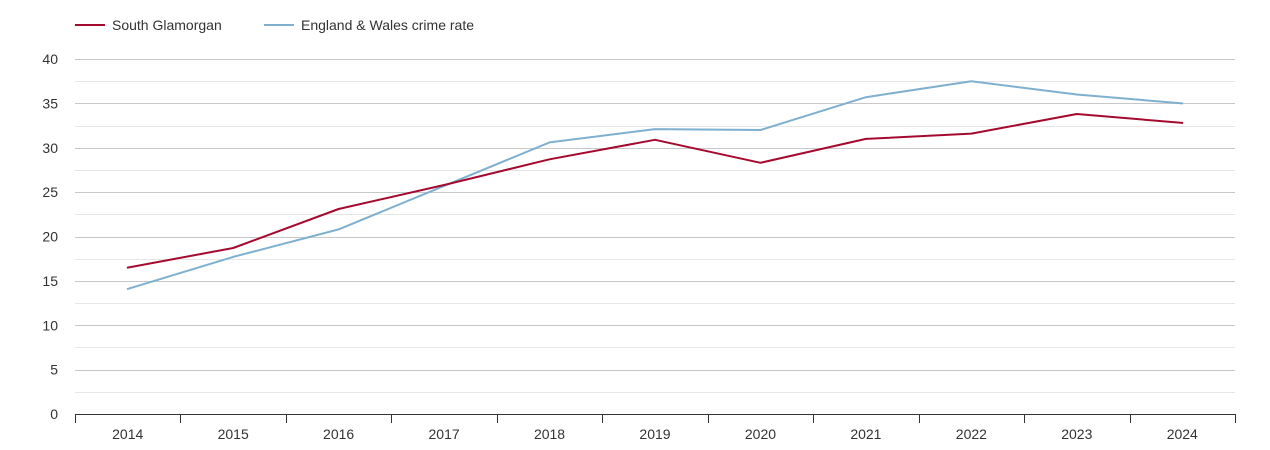 This screenshot has height=450, width=1270. What do you see at coordinates (233, 434) in the screenshot?
I see `x-tick-label: 2015` at bounding box center [233, 434].